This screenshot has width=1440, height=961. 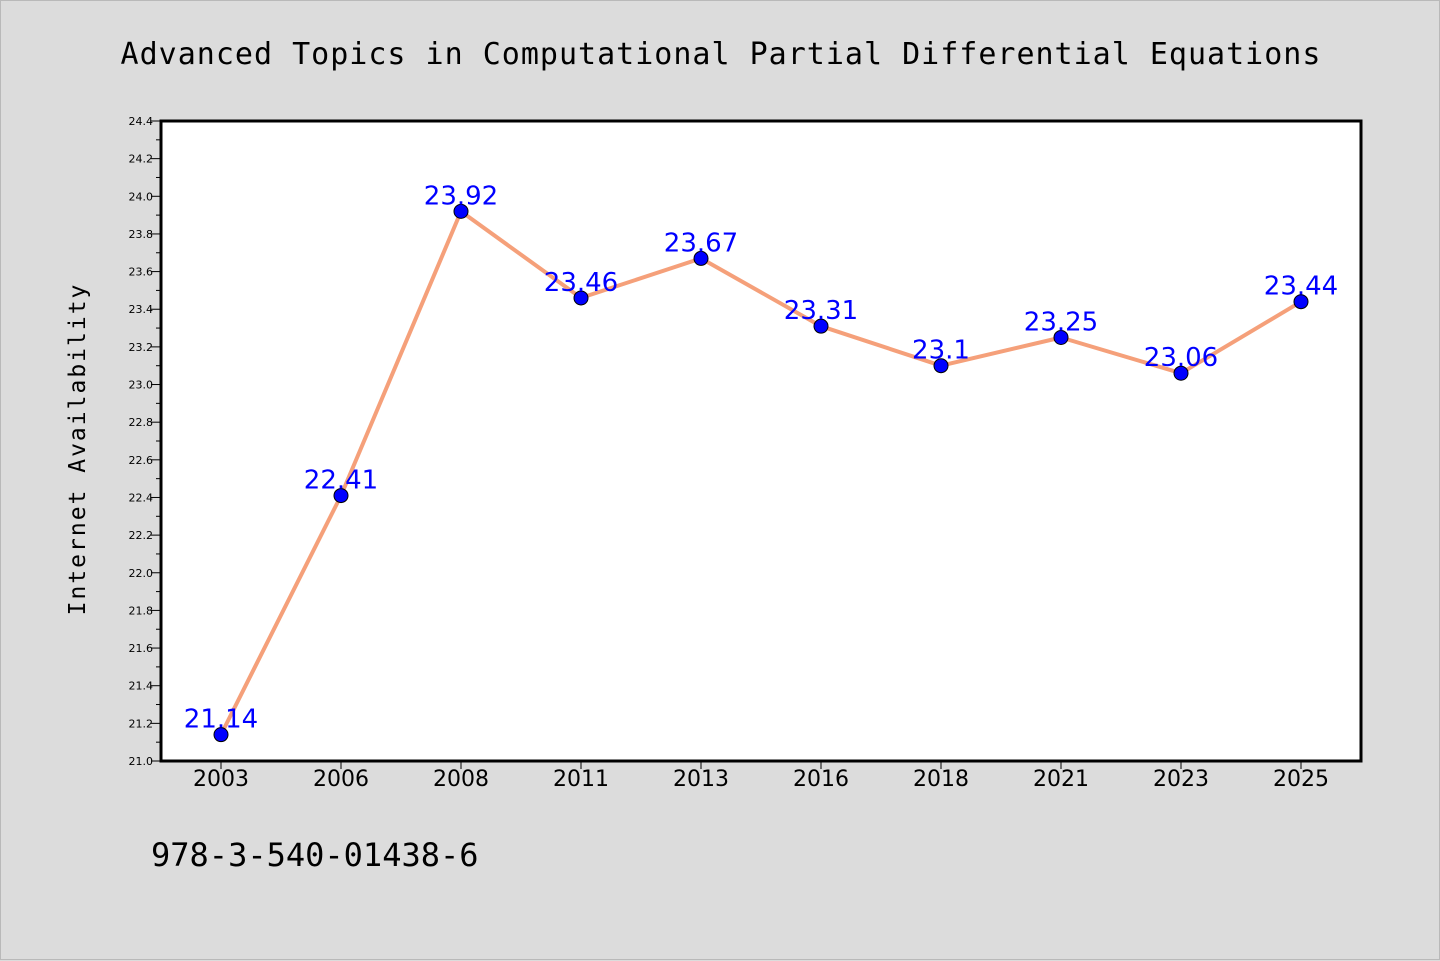 I want to click on y-tick-label: 21.8, so click(x=141, y=610).